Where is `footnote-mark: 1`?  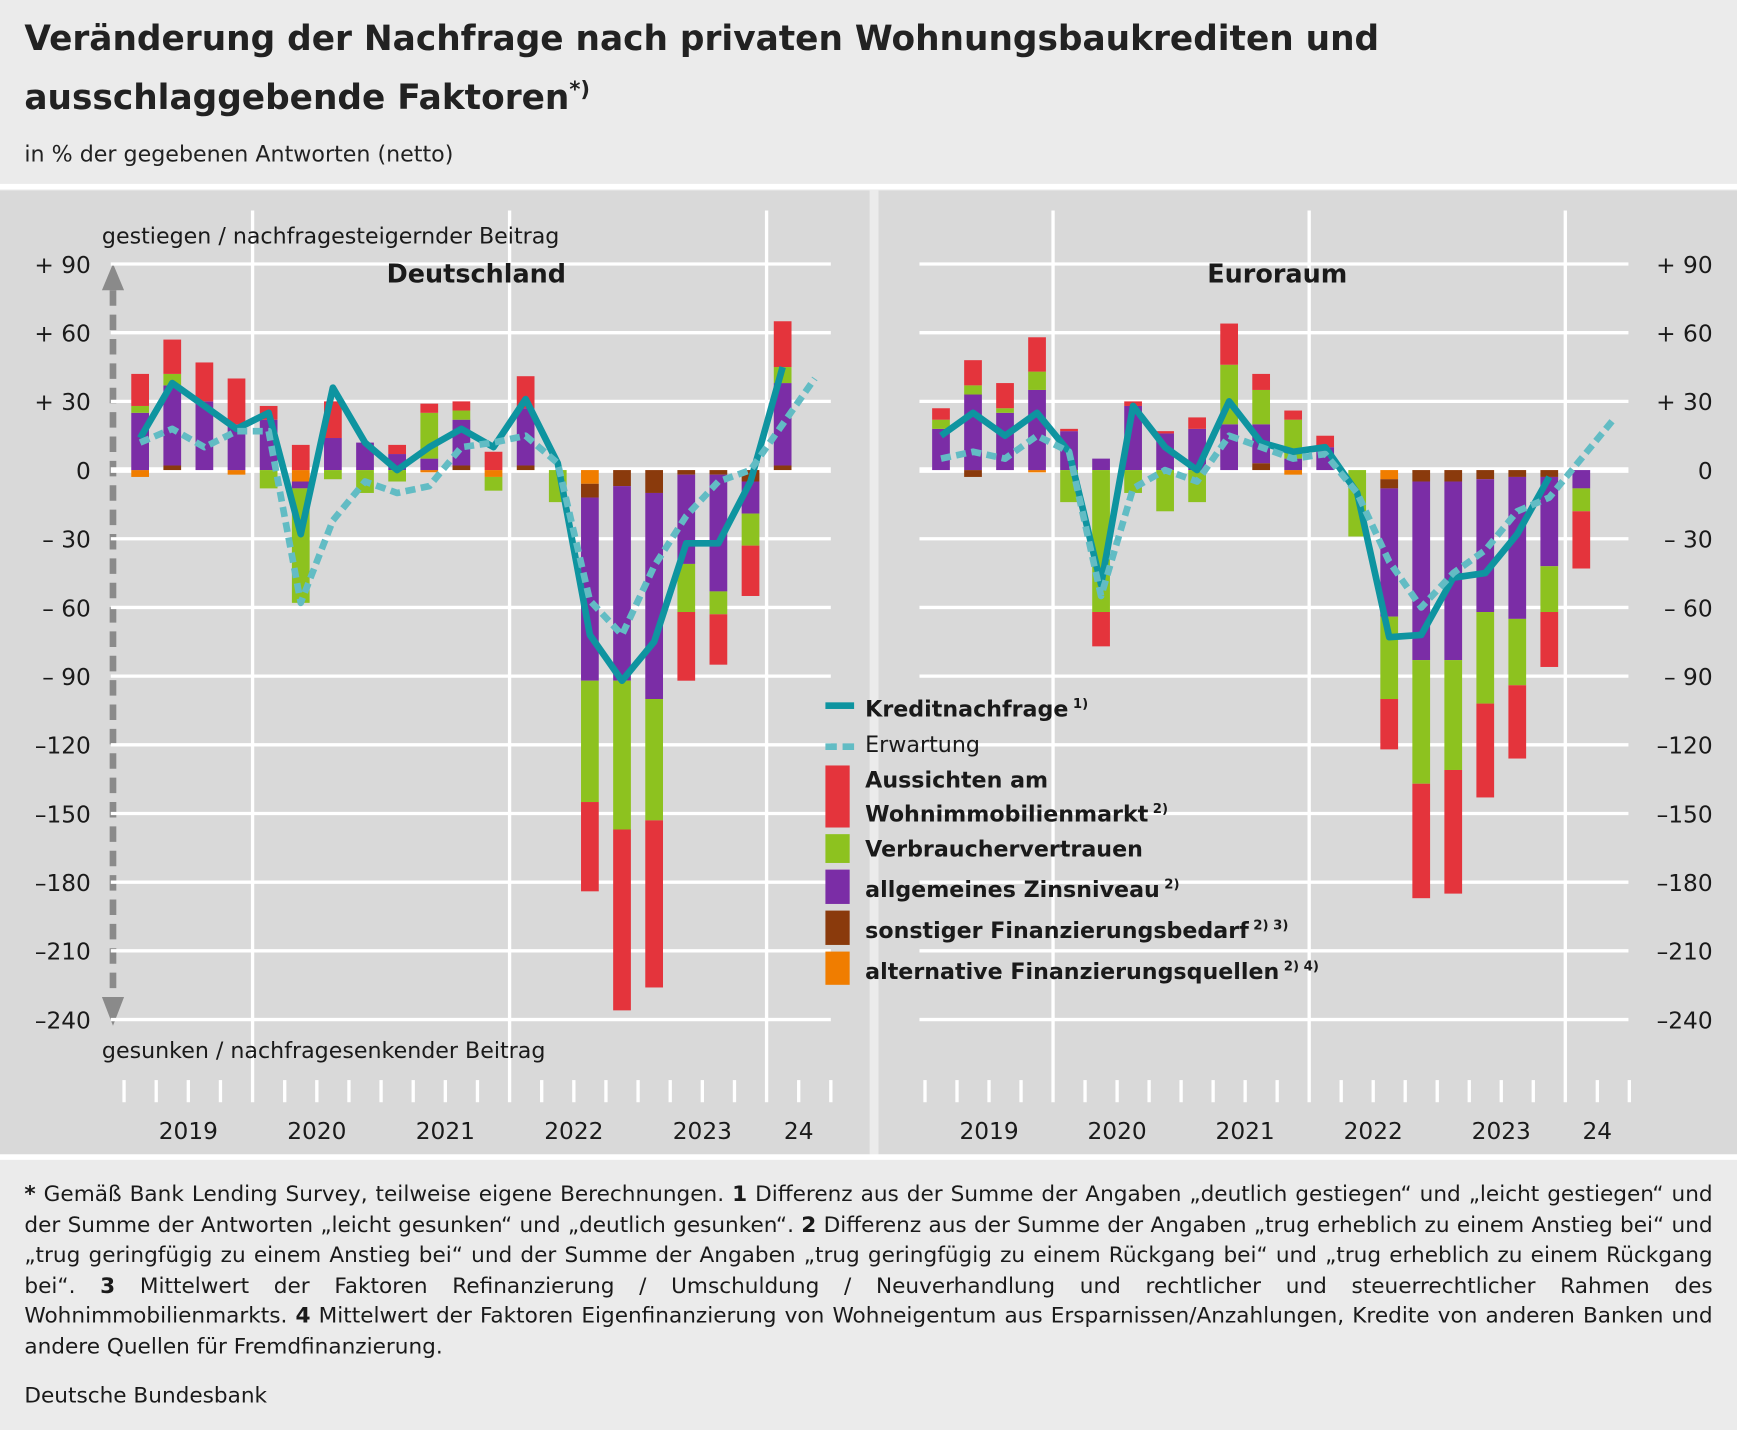
footnote-mark: 1 is located at coordinates (740, 1193).